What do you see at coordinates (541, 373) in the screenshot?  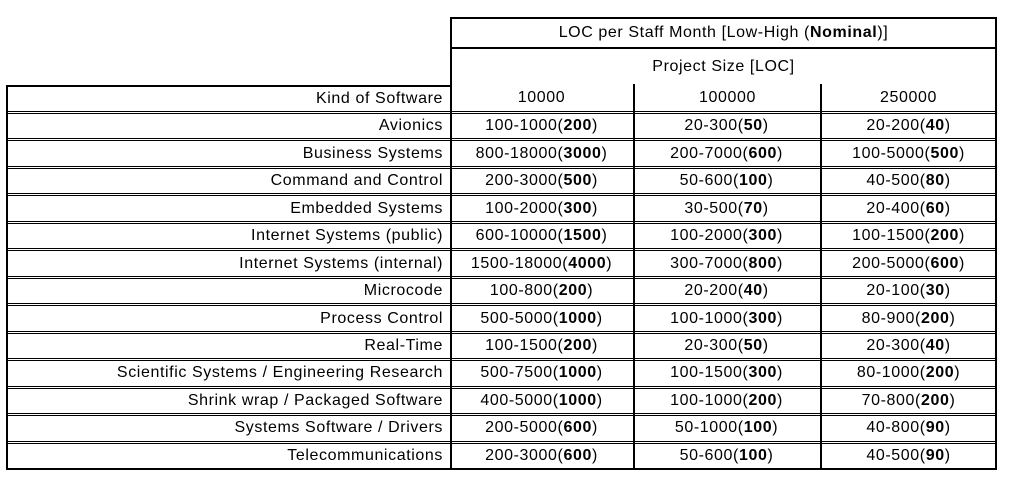 I see `cell-10000: 500-7500(1000)` at bounding box center [541, 373].